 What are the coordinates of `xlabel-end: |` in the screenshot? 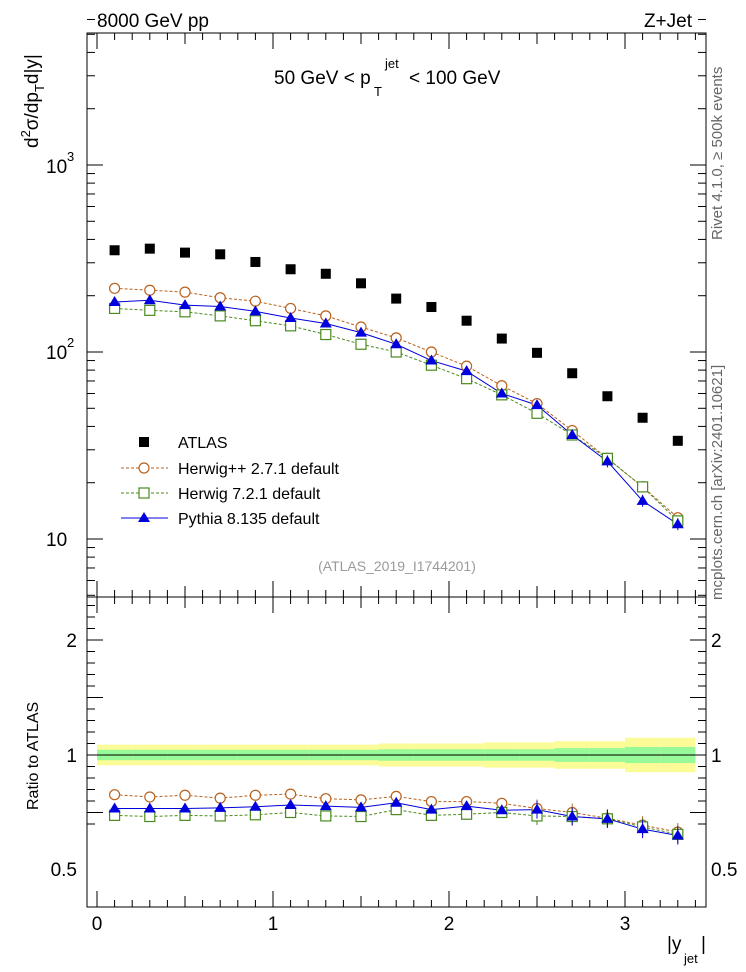 It's located at (703, 944).